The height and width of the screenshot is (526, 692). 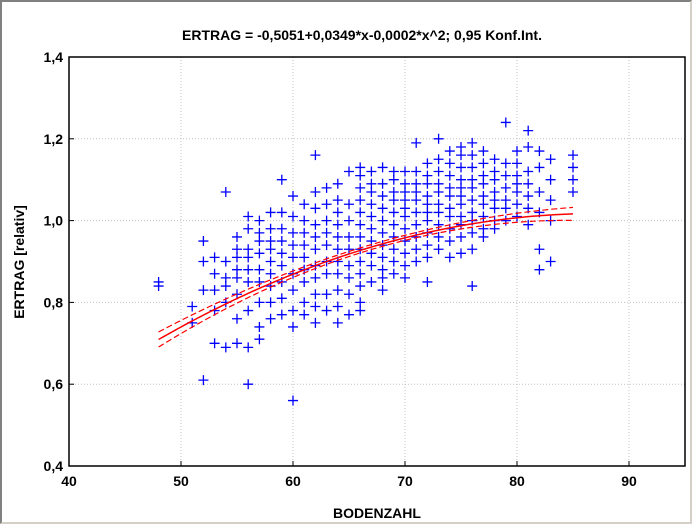 I want to click on confidence-band-lower, so click(x=366, y=283).